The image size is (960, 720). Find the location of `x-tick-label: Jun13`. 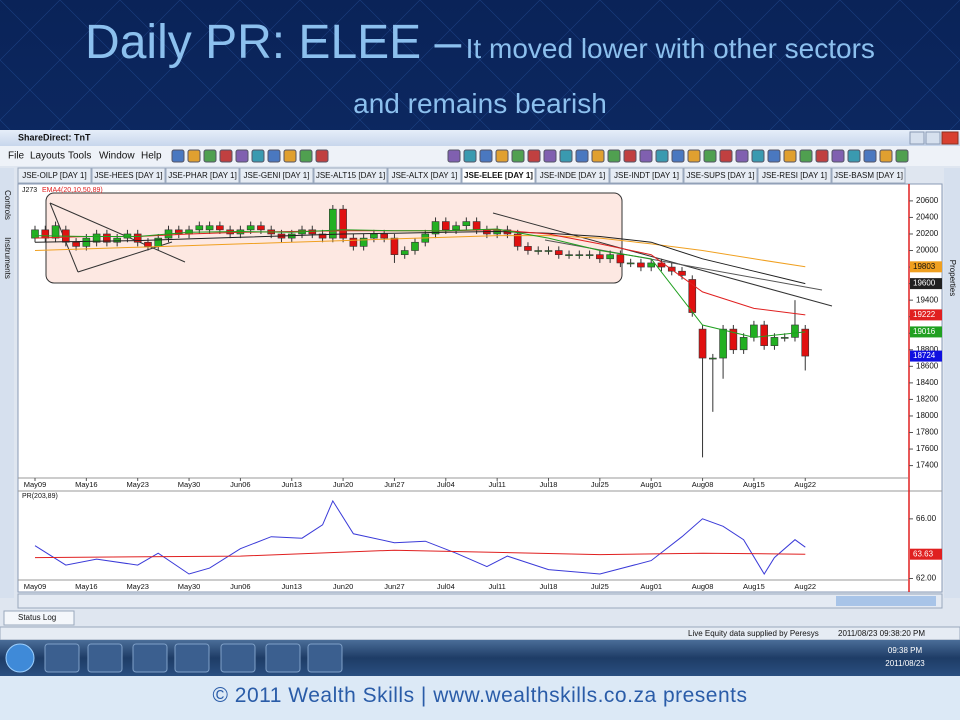

x-tick-label: Jun13 is located at coordinates (292, 484).